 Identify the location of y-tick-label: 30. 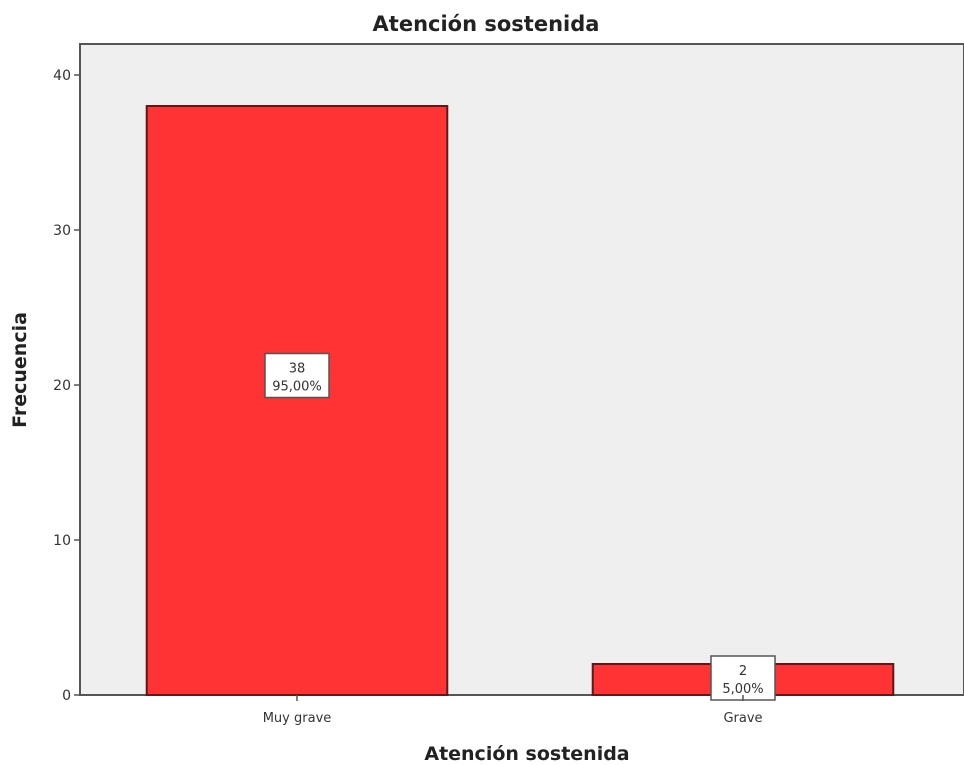
(62, 231).